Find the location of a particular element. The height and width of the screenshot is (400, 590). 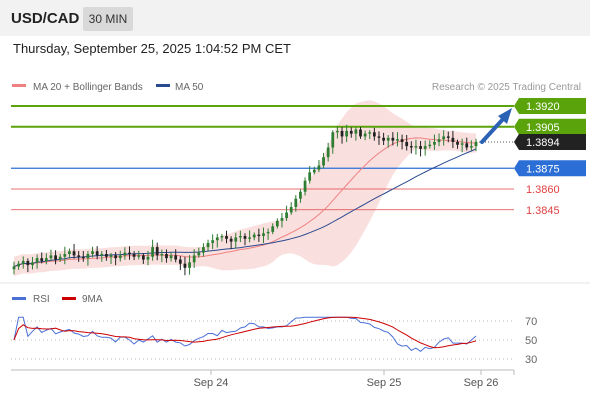

resistance-label-1: 1.3860 is located at coordinates (543, 190).